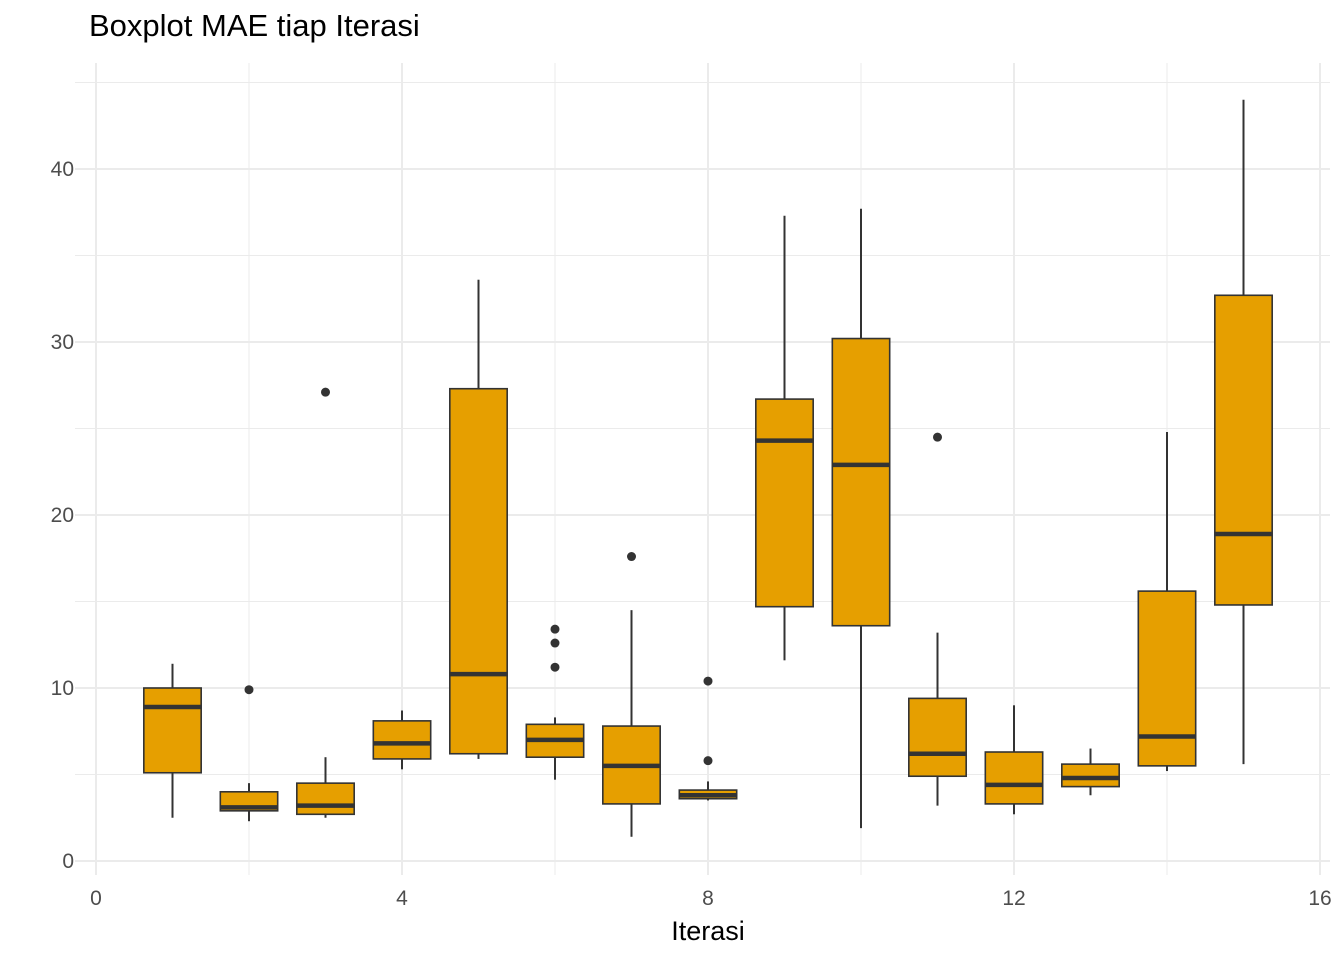  I want to click on x-axis-title: Iterasi, so click(708, 931).